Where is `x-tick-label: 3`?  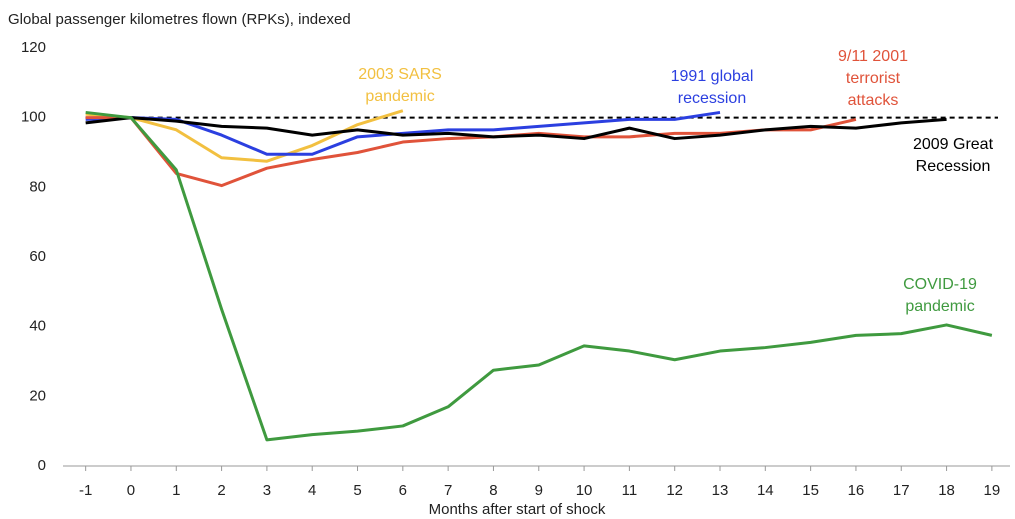
x-tick-label: 3 is located at coordinates (267, 490).